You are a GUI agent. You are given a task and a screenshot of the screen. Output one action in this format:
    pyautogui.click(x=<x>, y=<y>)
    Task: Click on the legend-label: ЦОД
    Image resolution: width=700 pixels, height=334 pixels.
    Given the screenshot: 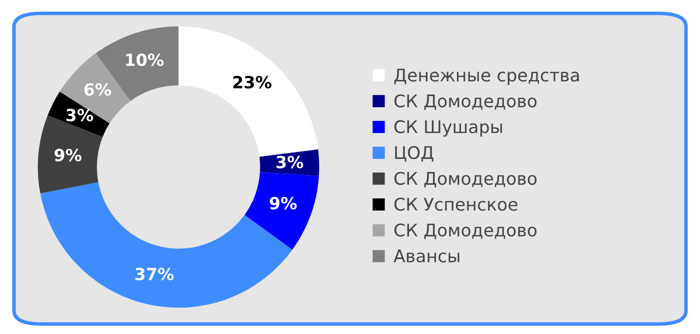 What is the action you would take?
    pyautogui.click(x=414, y=154)
    